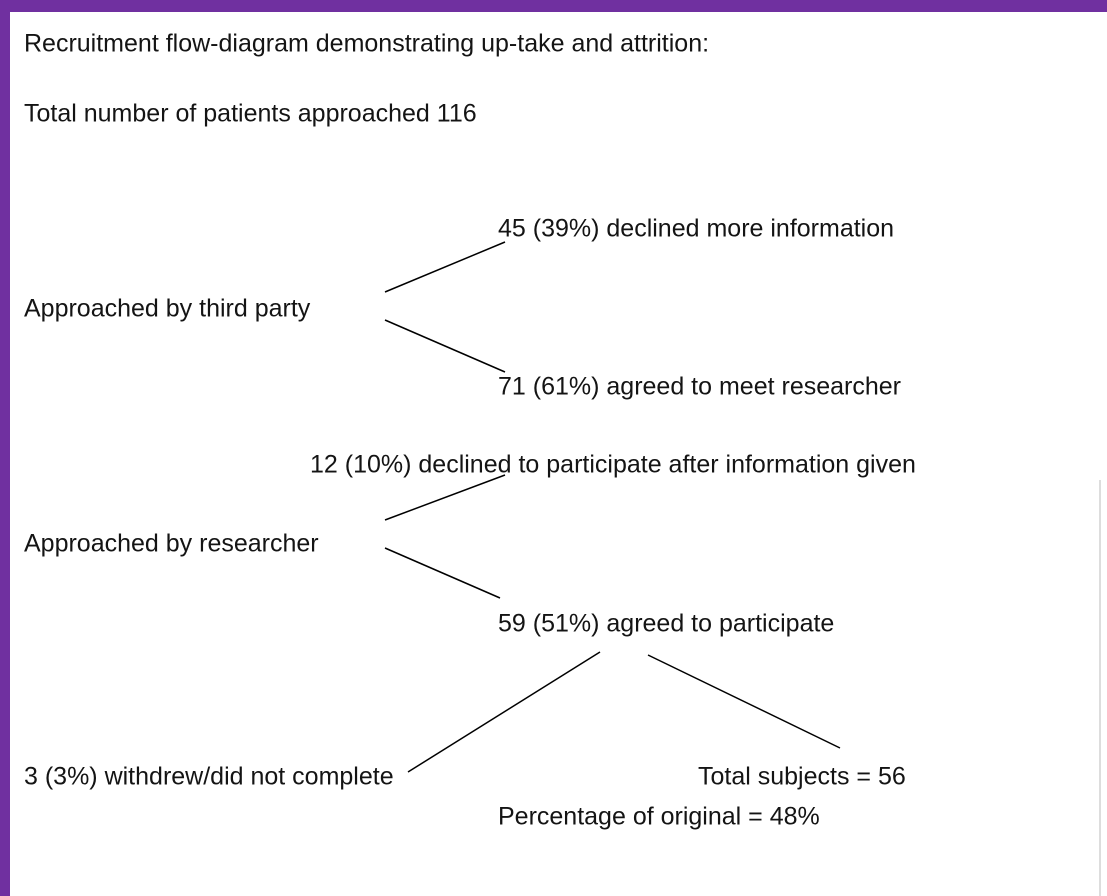 The width and height of the screenshot is (1107, 896). What do you see at coordinates (209, 777) in the screenshot?
I see `node-label: 3 (3%) withdrew/did not complete` at bounding box center [209, 777].